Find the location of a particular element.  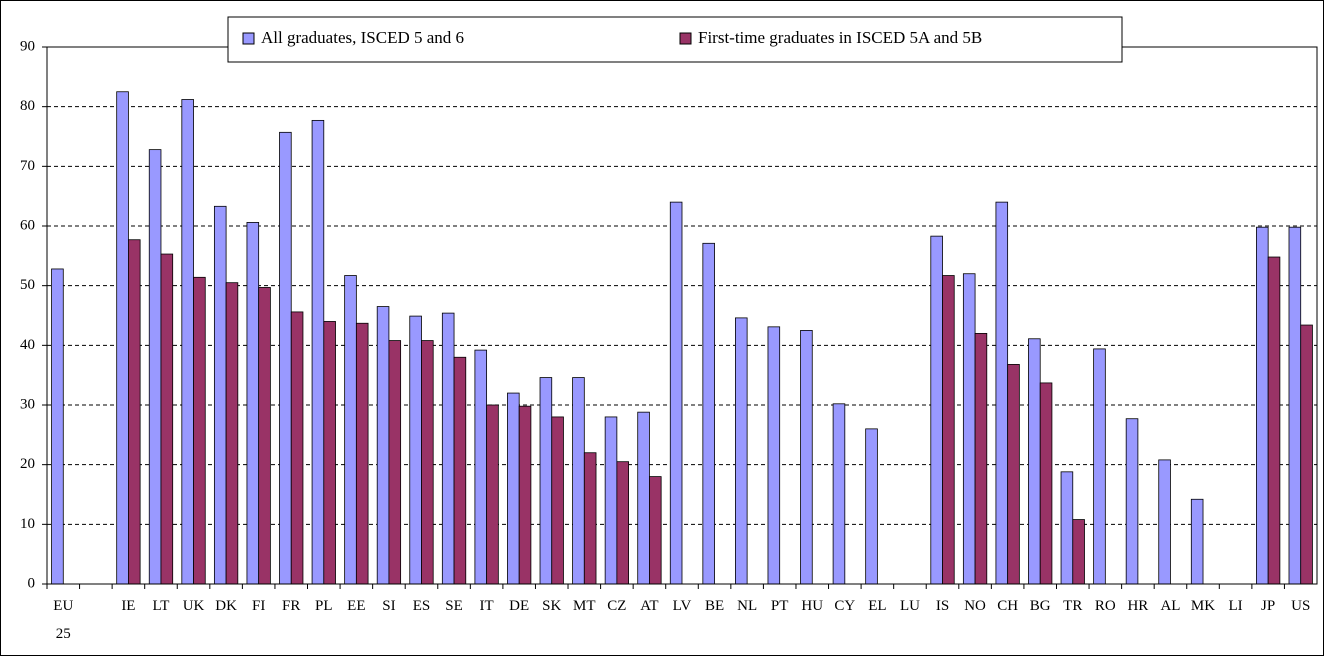

x-tick-label: LI is located at coordinates (1235, 606).